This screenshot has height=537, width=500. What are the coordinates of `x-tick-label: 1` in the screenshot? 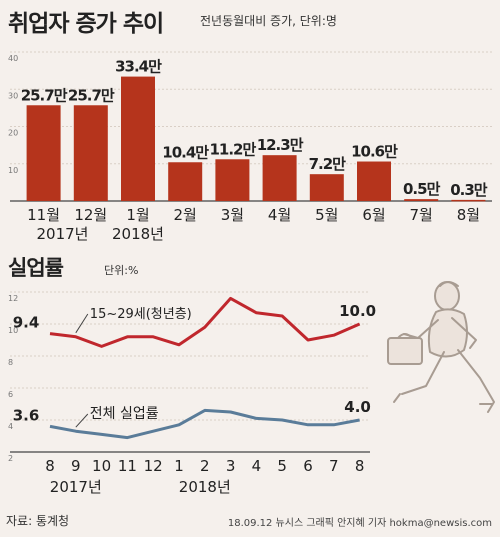 It's located at (179, 466).